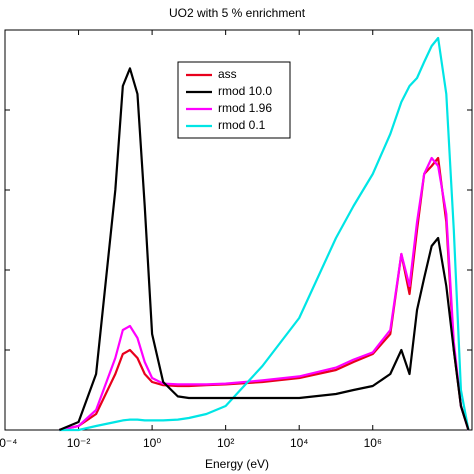 This screenshot has width=474, height=474. Describe the element at coordinates (237, 13) in the screenshot. I see `chart-title: UO2 with 5 % enrichment` at that location.